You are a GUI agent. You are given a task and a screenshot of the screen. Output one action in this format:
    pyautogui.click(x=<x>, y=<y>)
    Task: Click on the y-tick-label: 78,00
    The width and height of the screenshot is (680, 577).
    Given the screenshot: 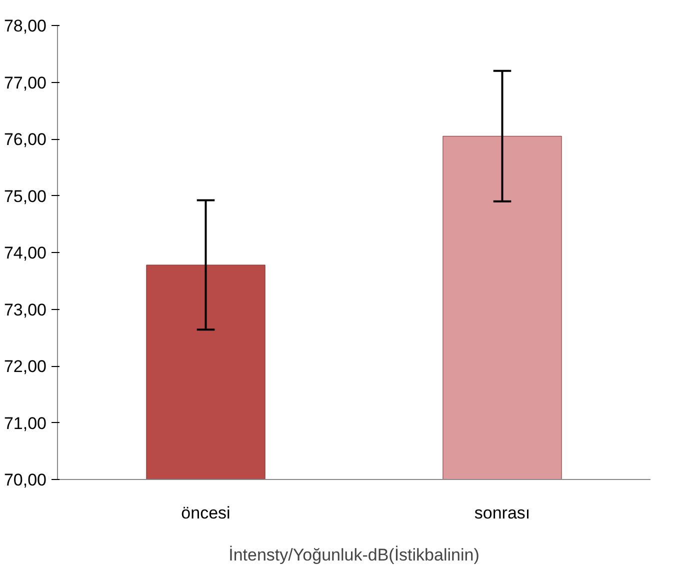 What is the action you would take?
    pyautogui.click(x=25, y=26)
    